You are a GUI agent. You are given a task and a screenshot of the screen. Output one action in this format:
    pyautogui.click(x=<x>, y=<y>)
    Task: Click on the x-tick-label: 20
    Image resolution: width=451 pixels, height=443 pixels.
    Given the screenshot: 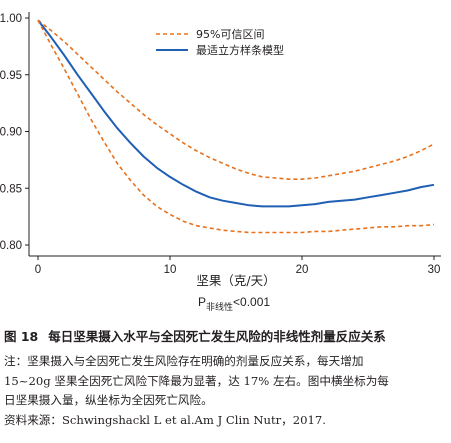 What is the action you would take?
    pyautogui.click(x=302, y=270)
    